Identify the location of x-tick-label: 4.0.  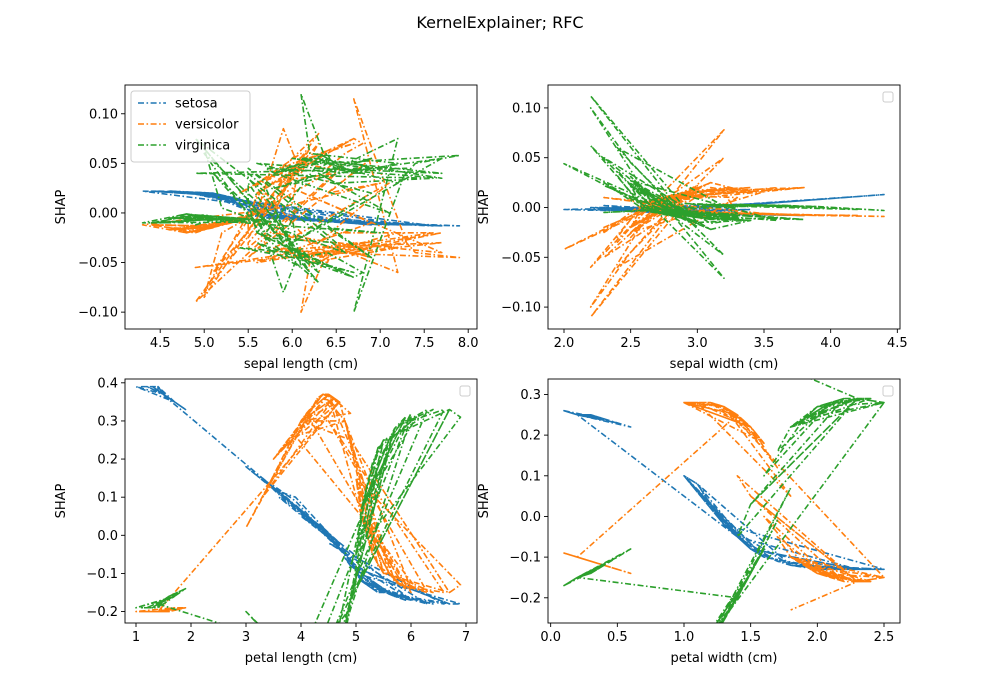
(830, 343).